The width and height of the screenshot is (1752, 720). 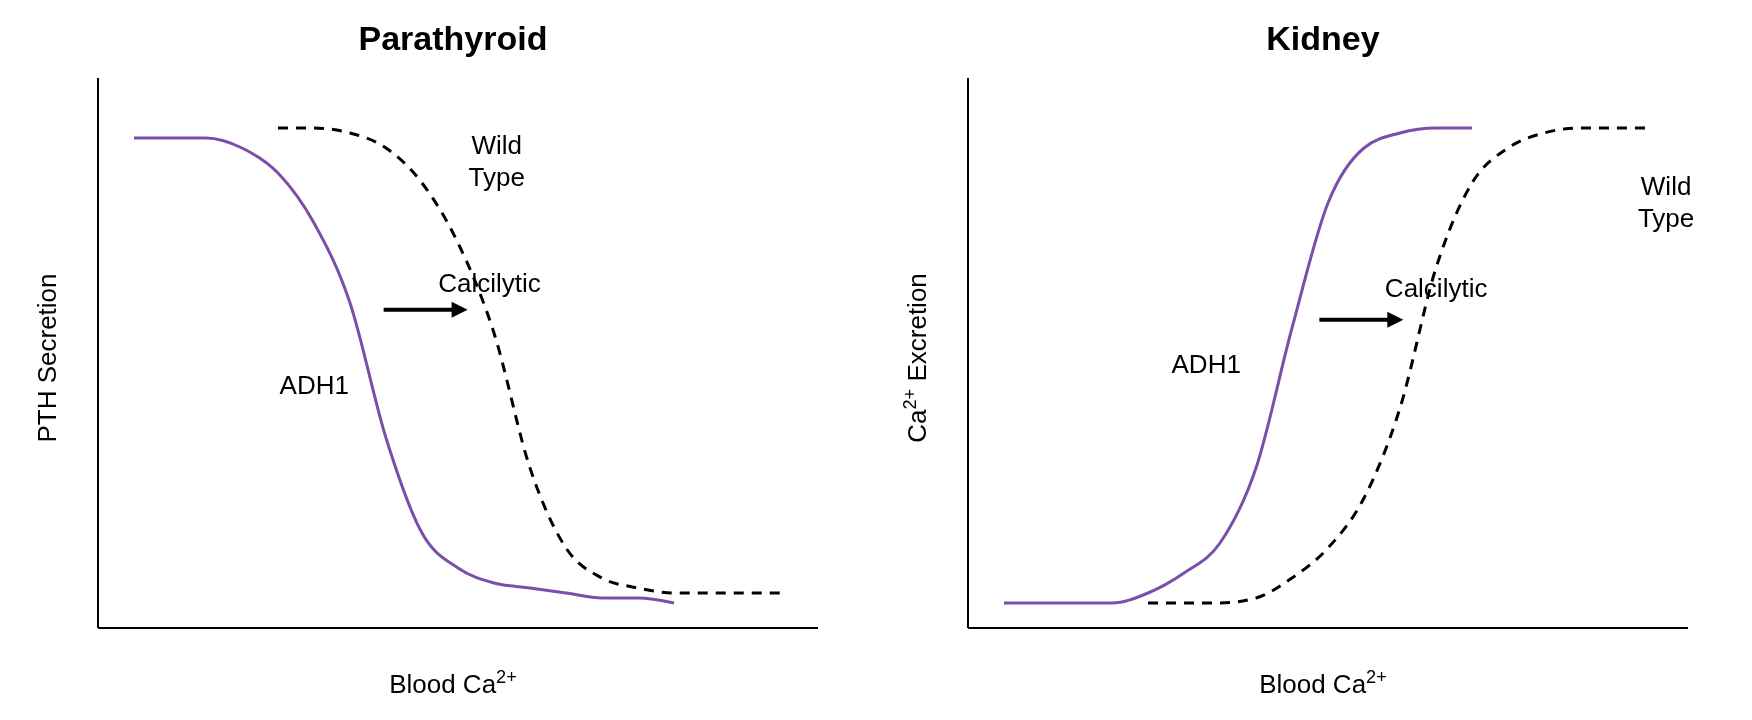 I want to click on y-axis-title: PTH Secretion, so click(x=47, y=358).